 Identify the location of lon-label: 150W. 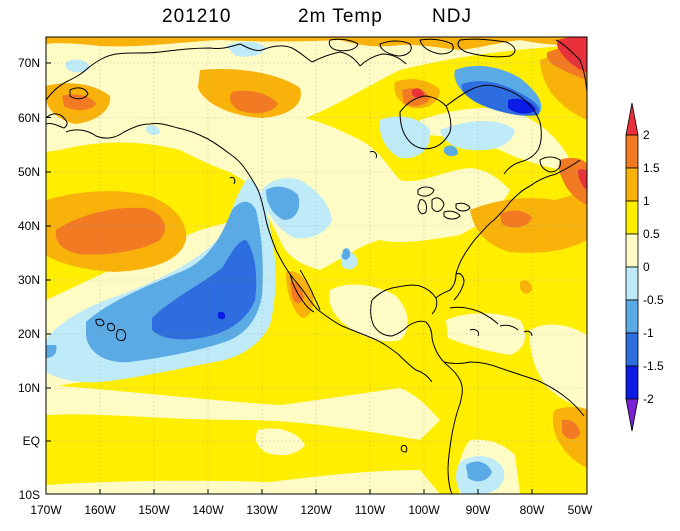
(154, 510).